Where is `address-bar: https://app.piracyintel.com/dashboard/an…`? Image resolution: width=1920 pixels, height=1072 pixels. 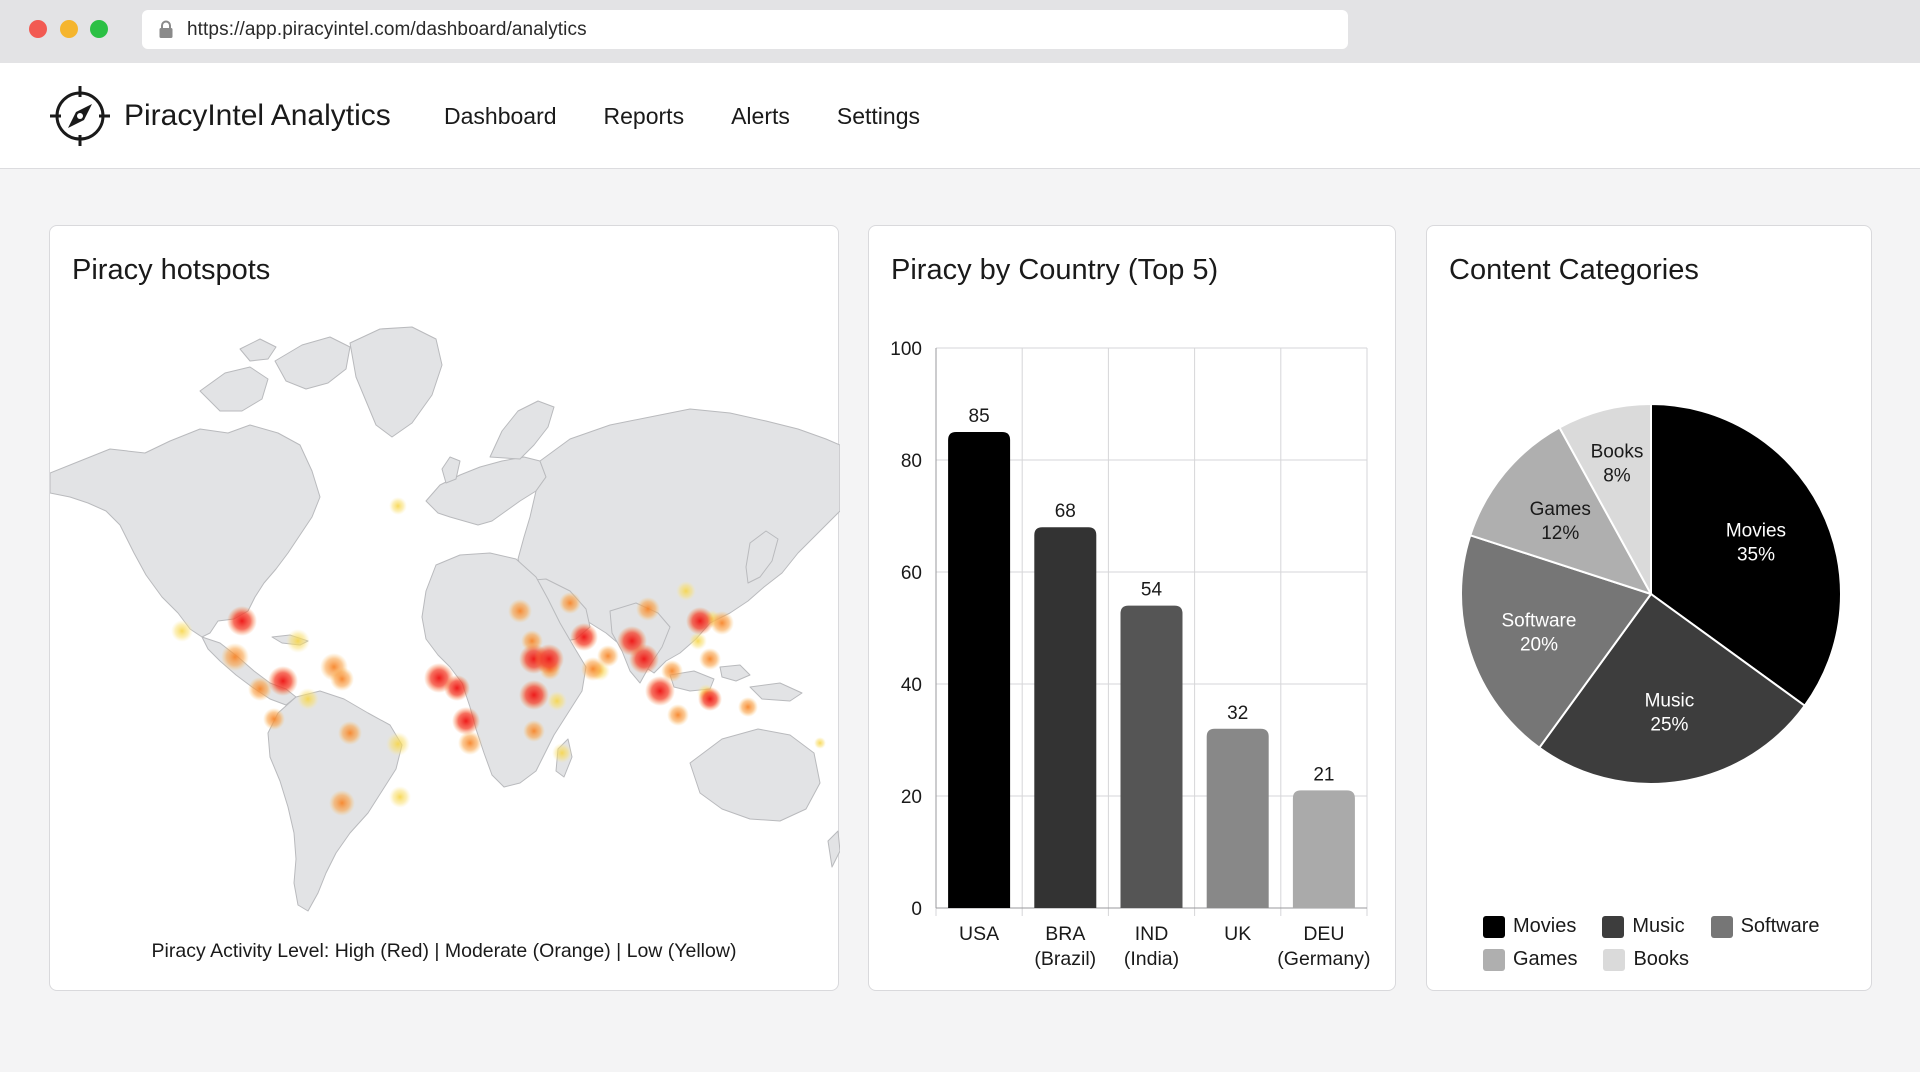 address-bar: https://app.piracyintel.com/dashboard/an… is located at coordinates (745, 29).